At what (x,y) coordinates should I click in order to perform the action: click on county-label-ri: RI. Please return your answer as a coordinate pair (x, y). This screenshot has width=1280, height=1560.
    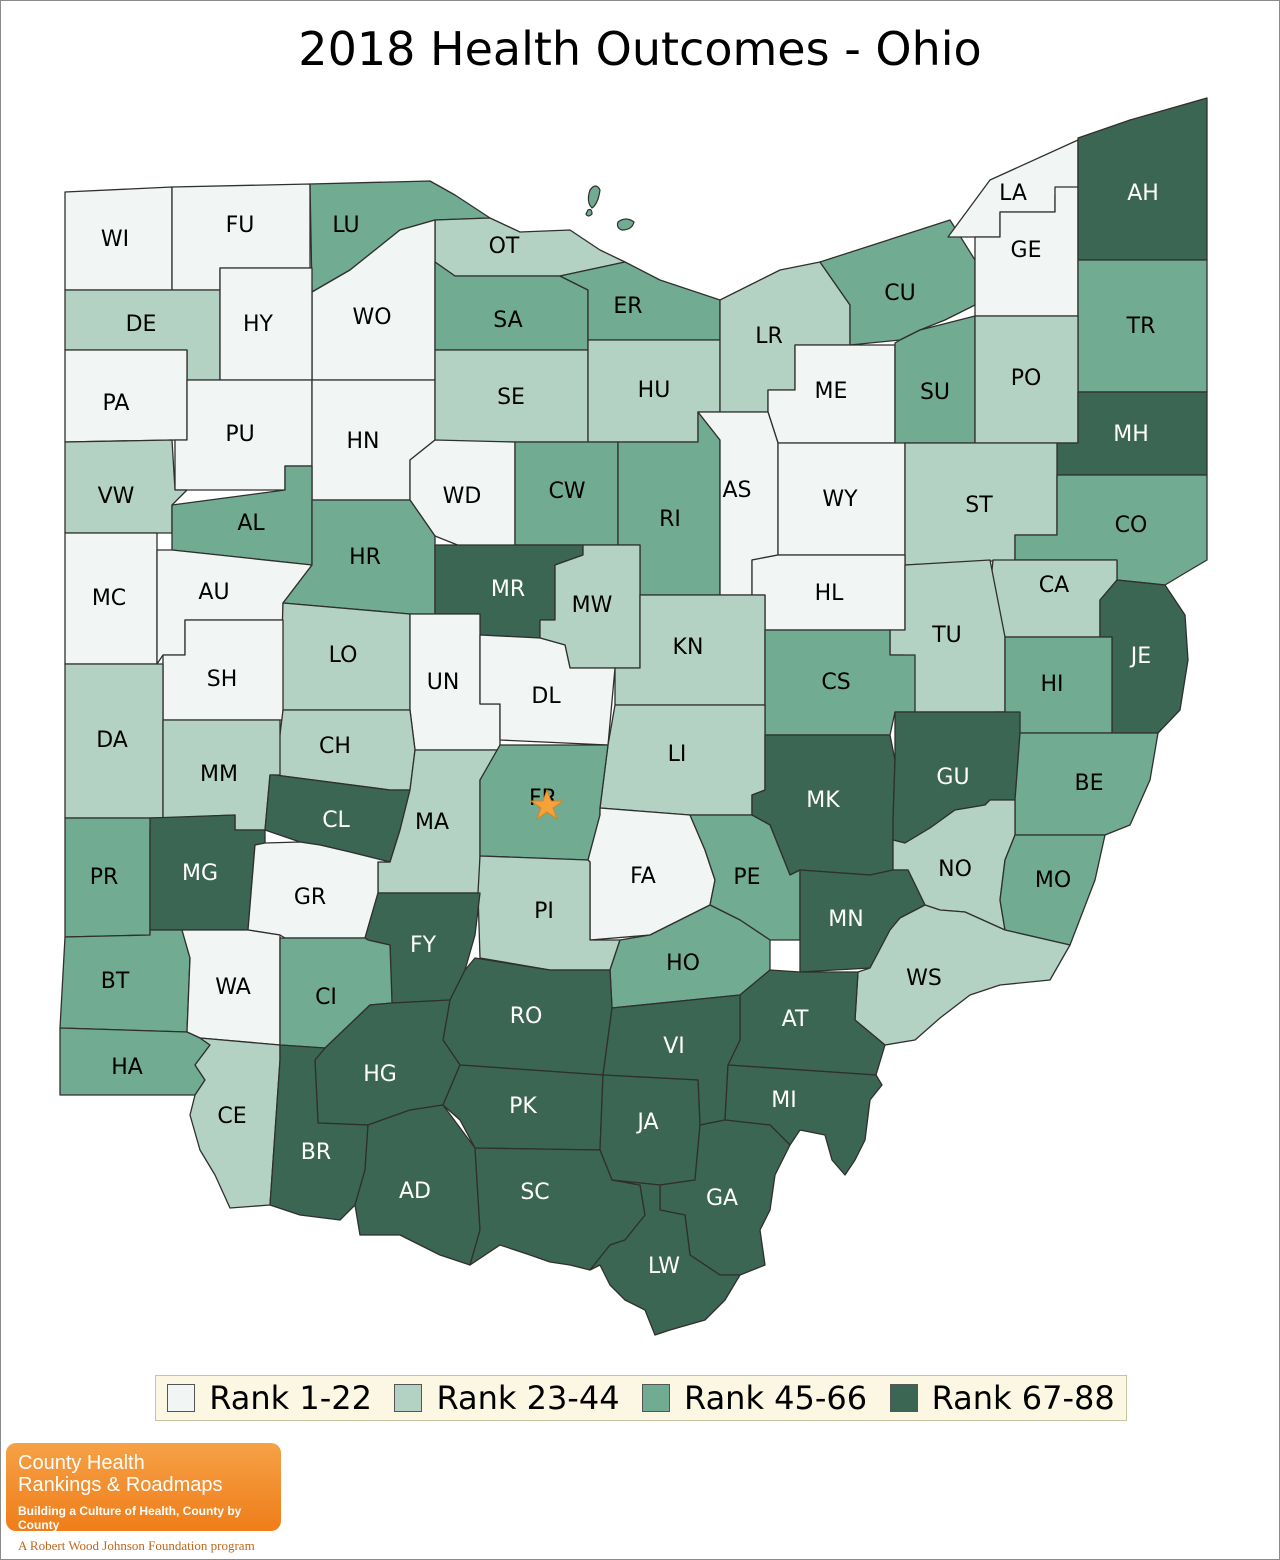
    Looking at the image, I should click on (670, 519).